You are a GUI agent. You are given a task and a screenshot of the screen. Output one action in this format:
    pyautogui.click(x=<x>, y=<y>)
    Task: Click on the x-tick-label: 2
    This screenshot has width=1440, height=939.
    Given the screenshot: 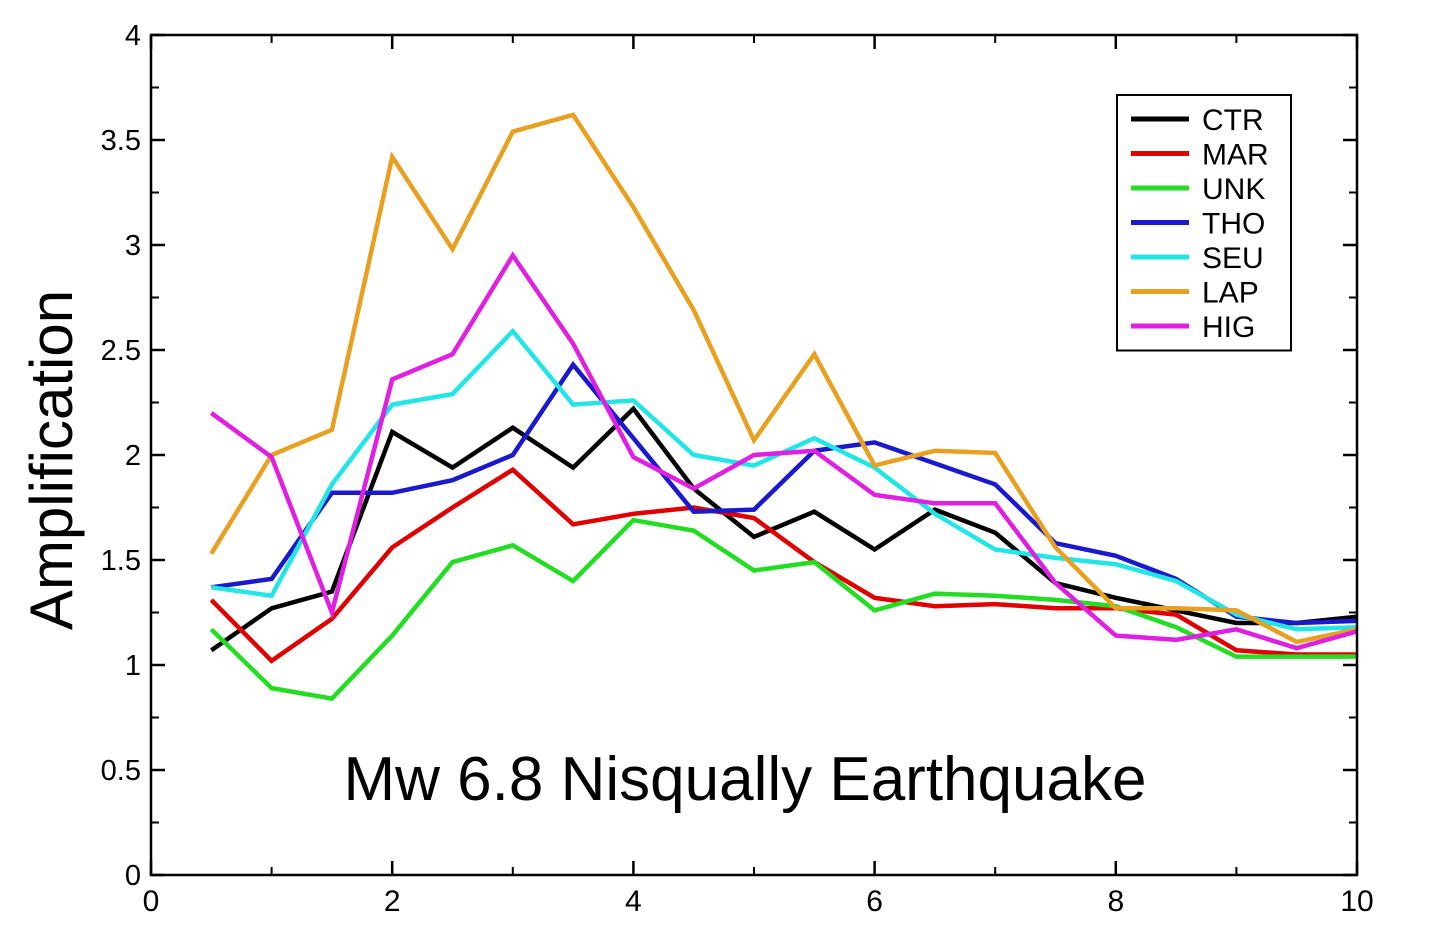 What is the action you would take?
    pyautogui.click(x=392, y=901)
    